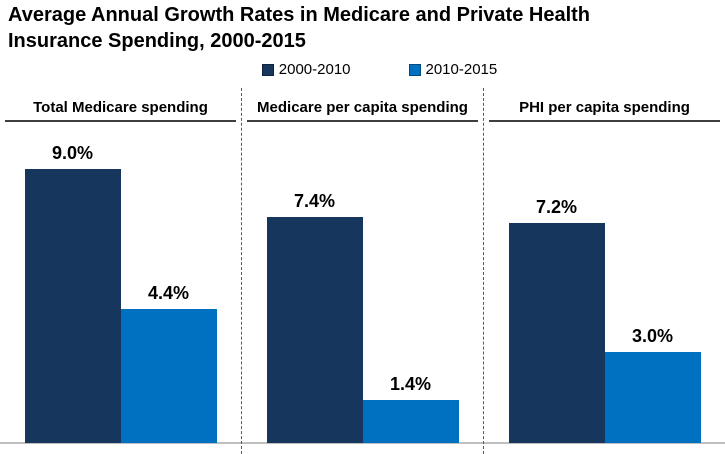  What do you see at coordinates (461, 69) in the screenshot?
I see `legend-label: 2010-2015` at bounding box center [461, 69].